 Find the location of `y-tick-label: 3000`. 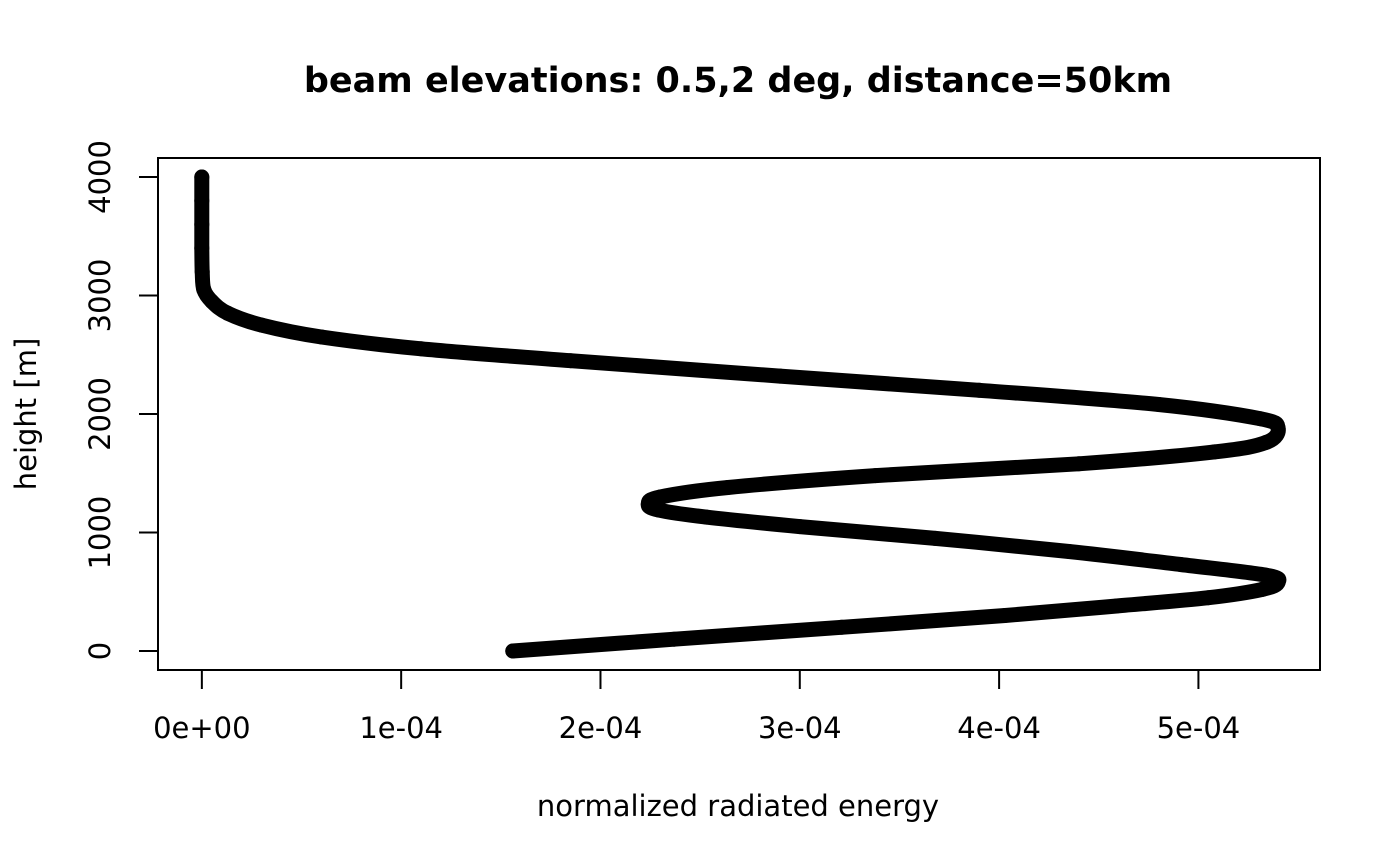

y-tick-label: 3000 is located at coordinates (100, 296).